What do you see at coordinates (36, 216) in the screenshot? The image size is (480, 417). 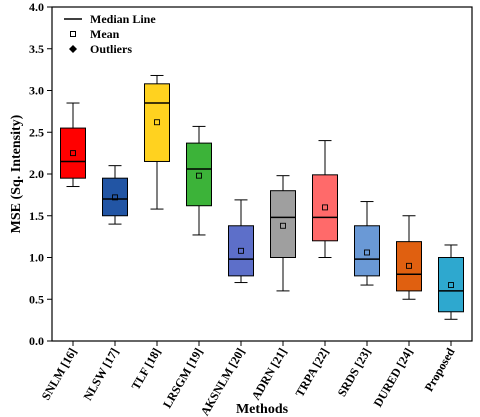 I see `y-tick-label: 1.5` at bounding box center [36, 216].